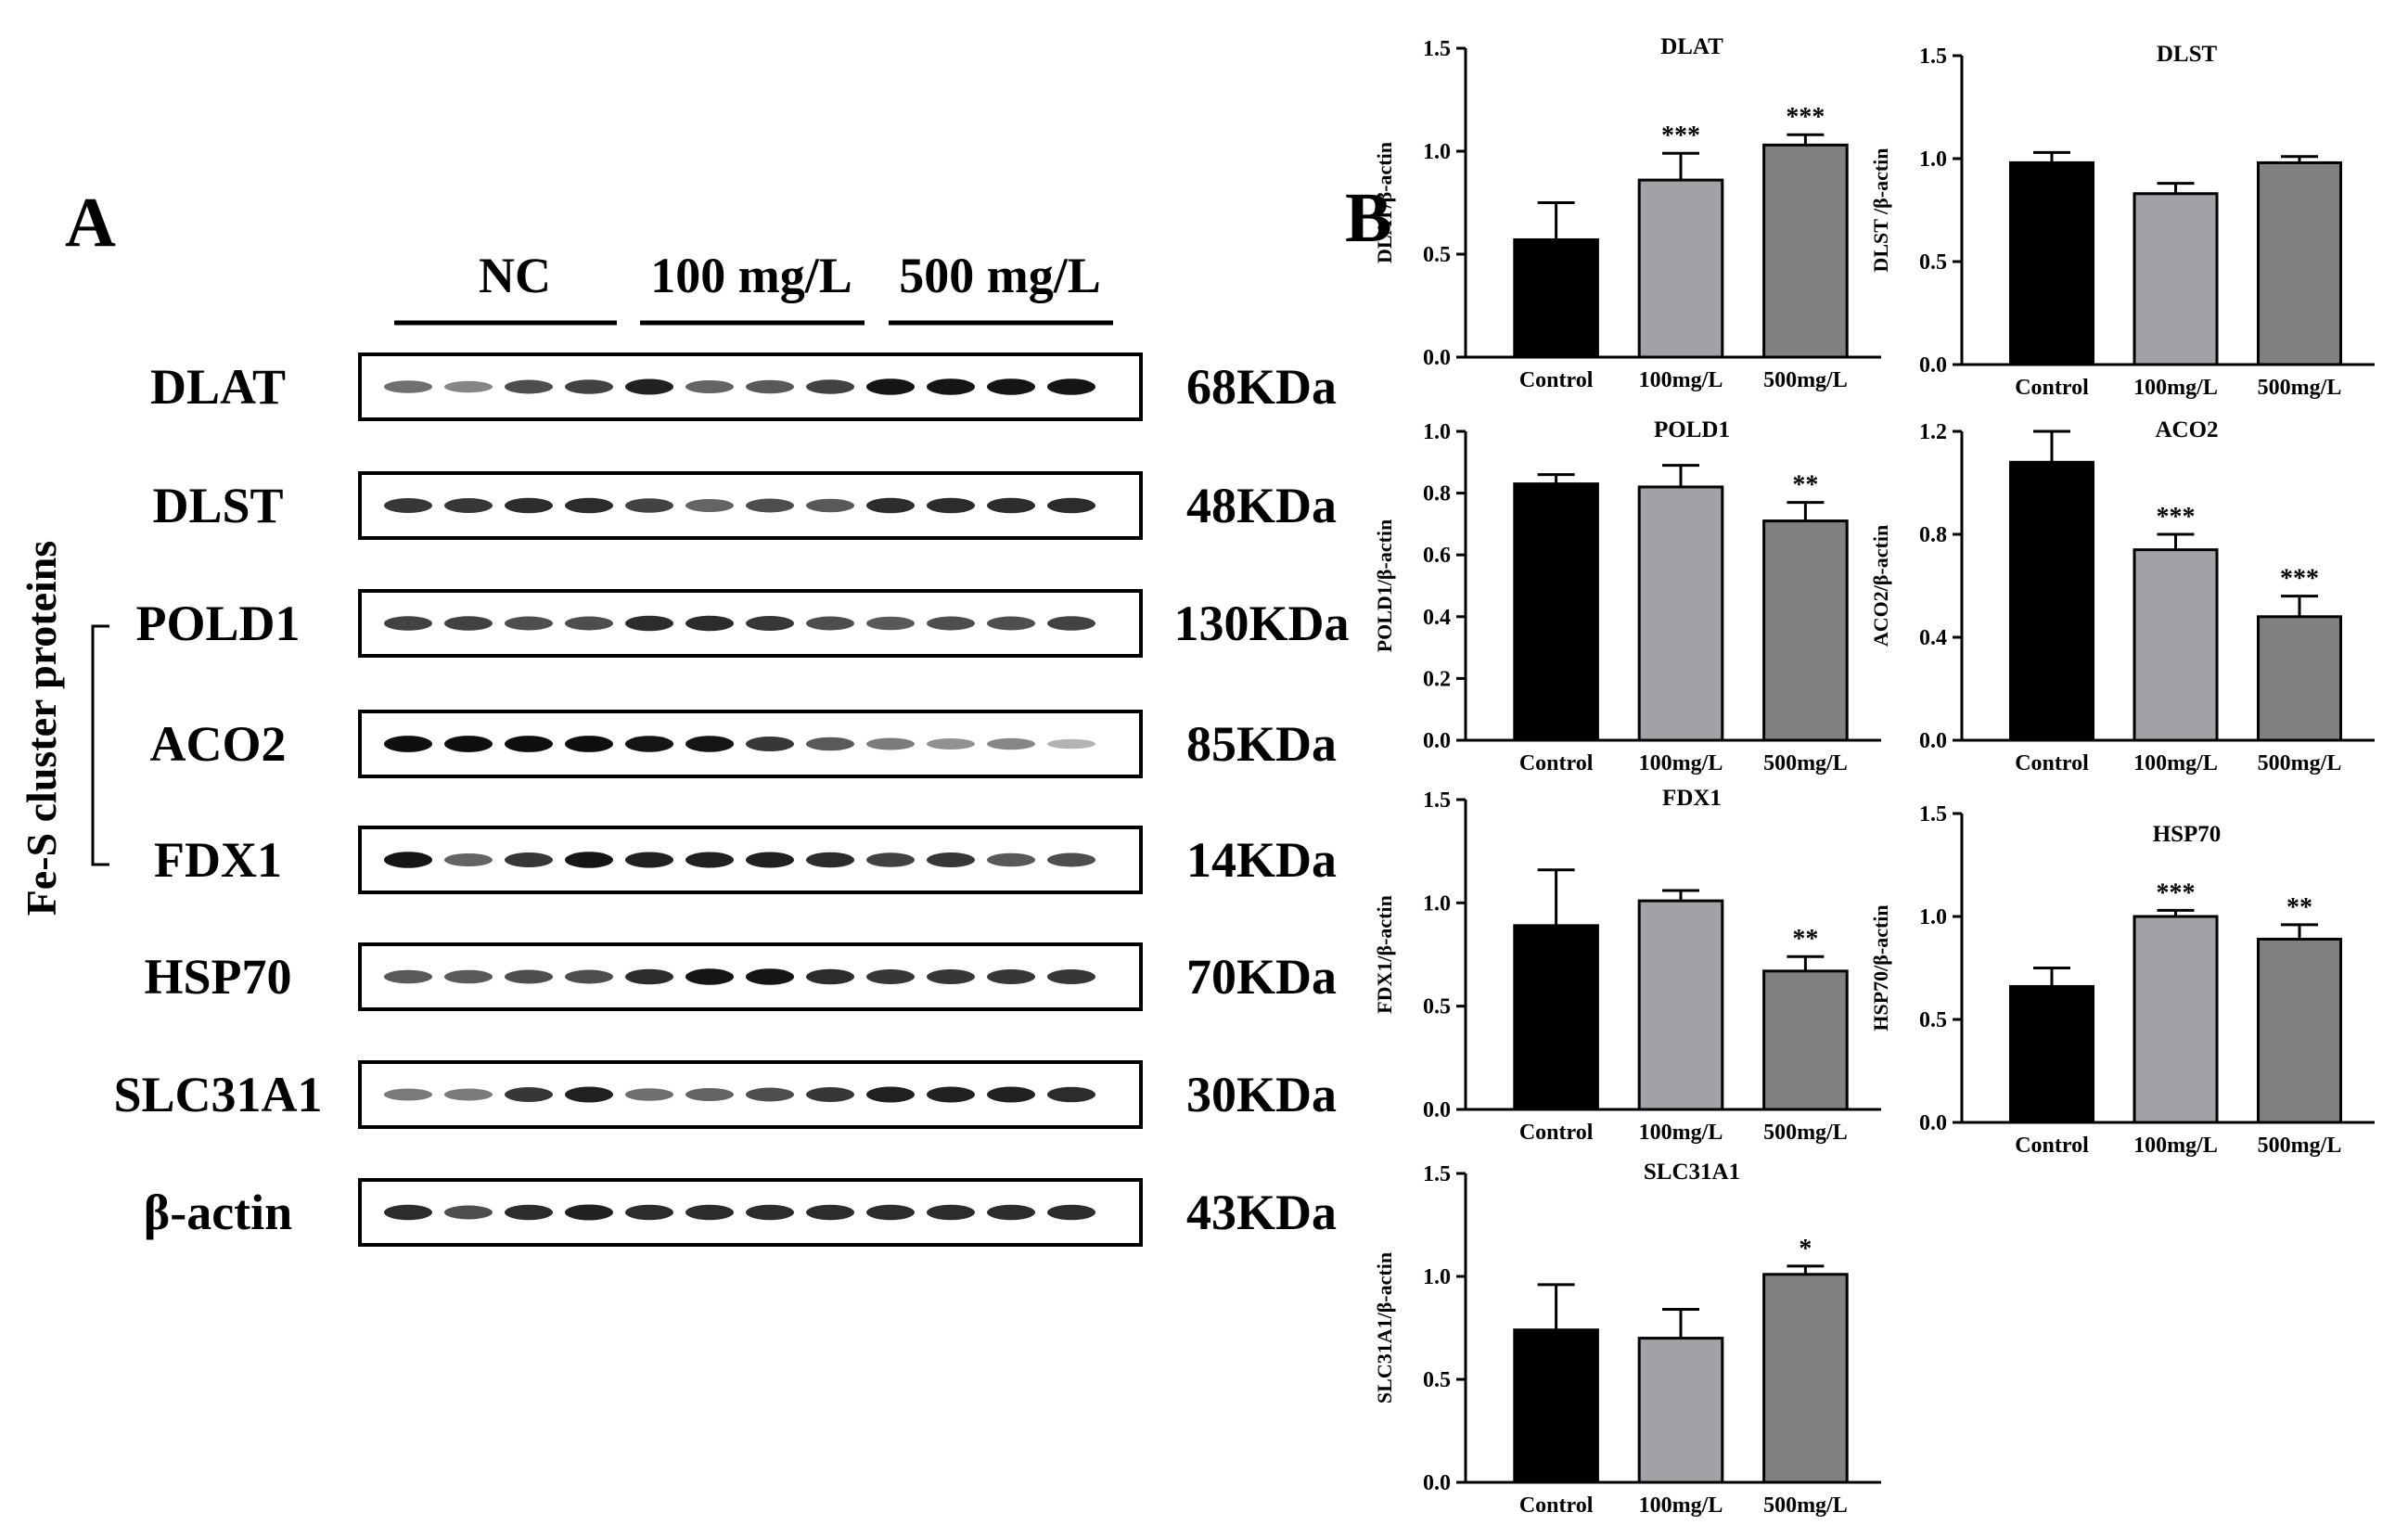  I want to click on y-tick-label: 0.4, so click(1933, 638).